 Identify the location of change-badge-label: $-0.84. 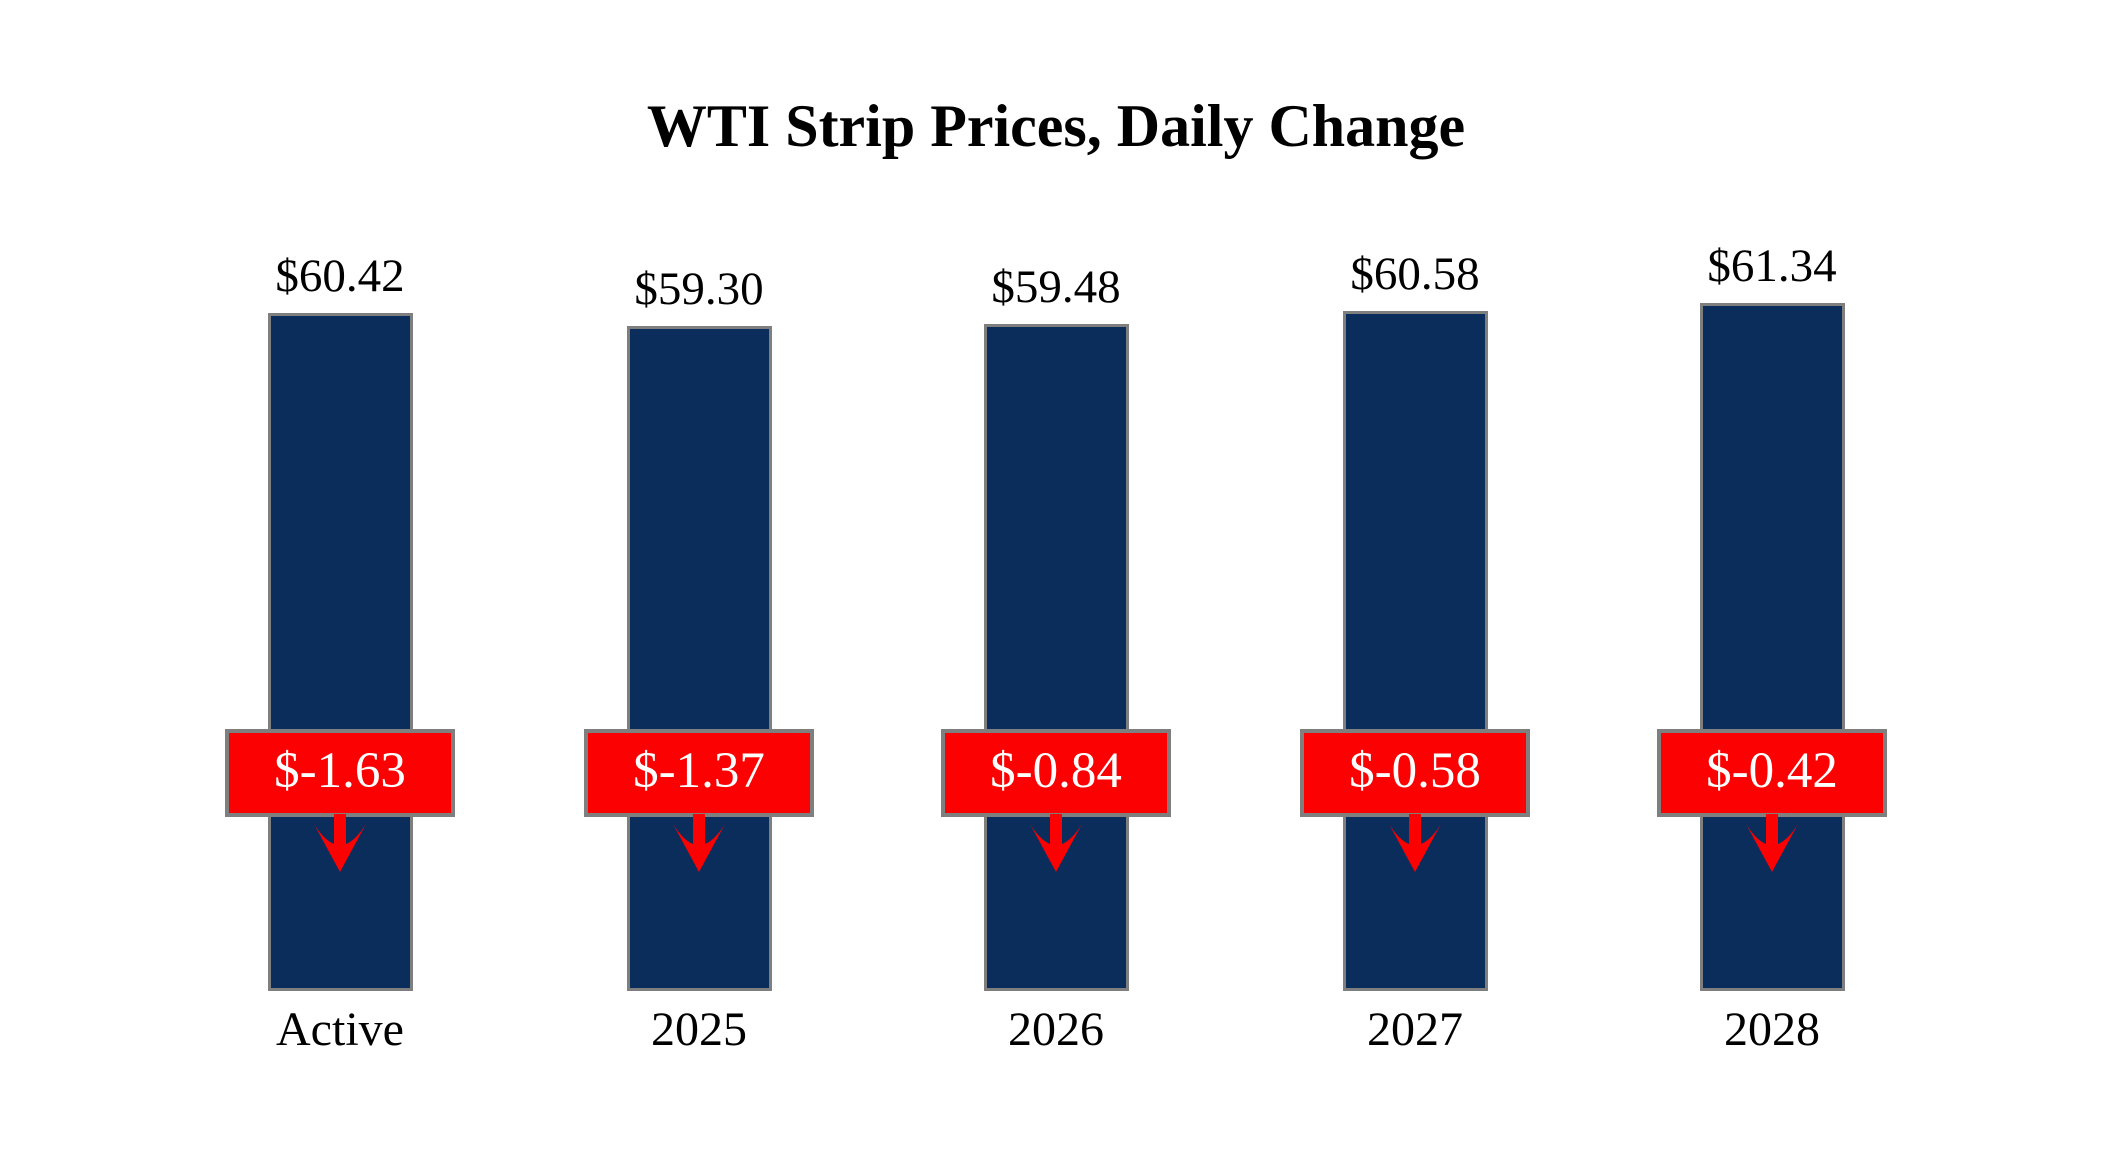
(1056, 770).